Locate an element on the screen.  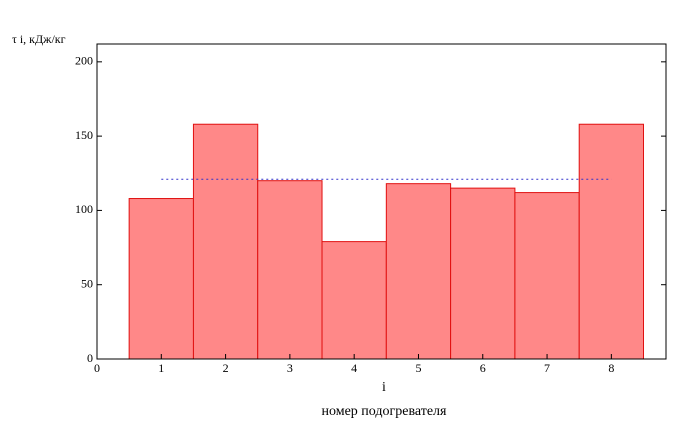
x-tick-label: 5 is located at coordinates (418, 368).